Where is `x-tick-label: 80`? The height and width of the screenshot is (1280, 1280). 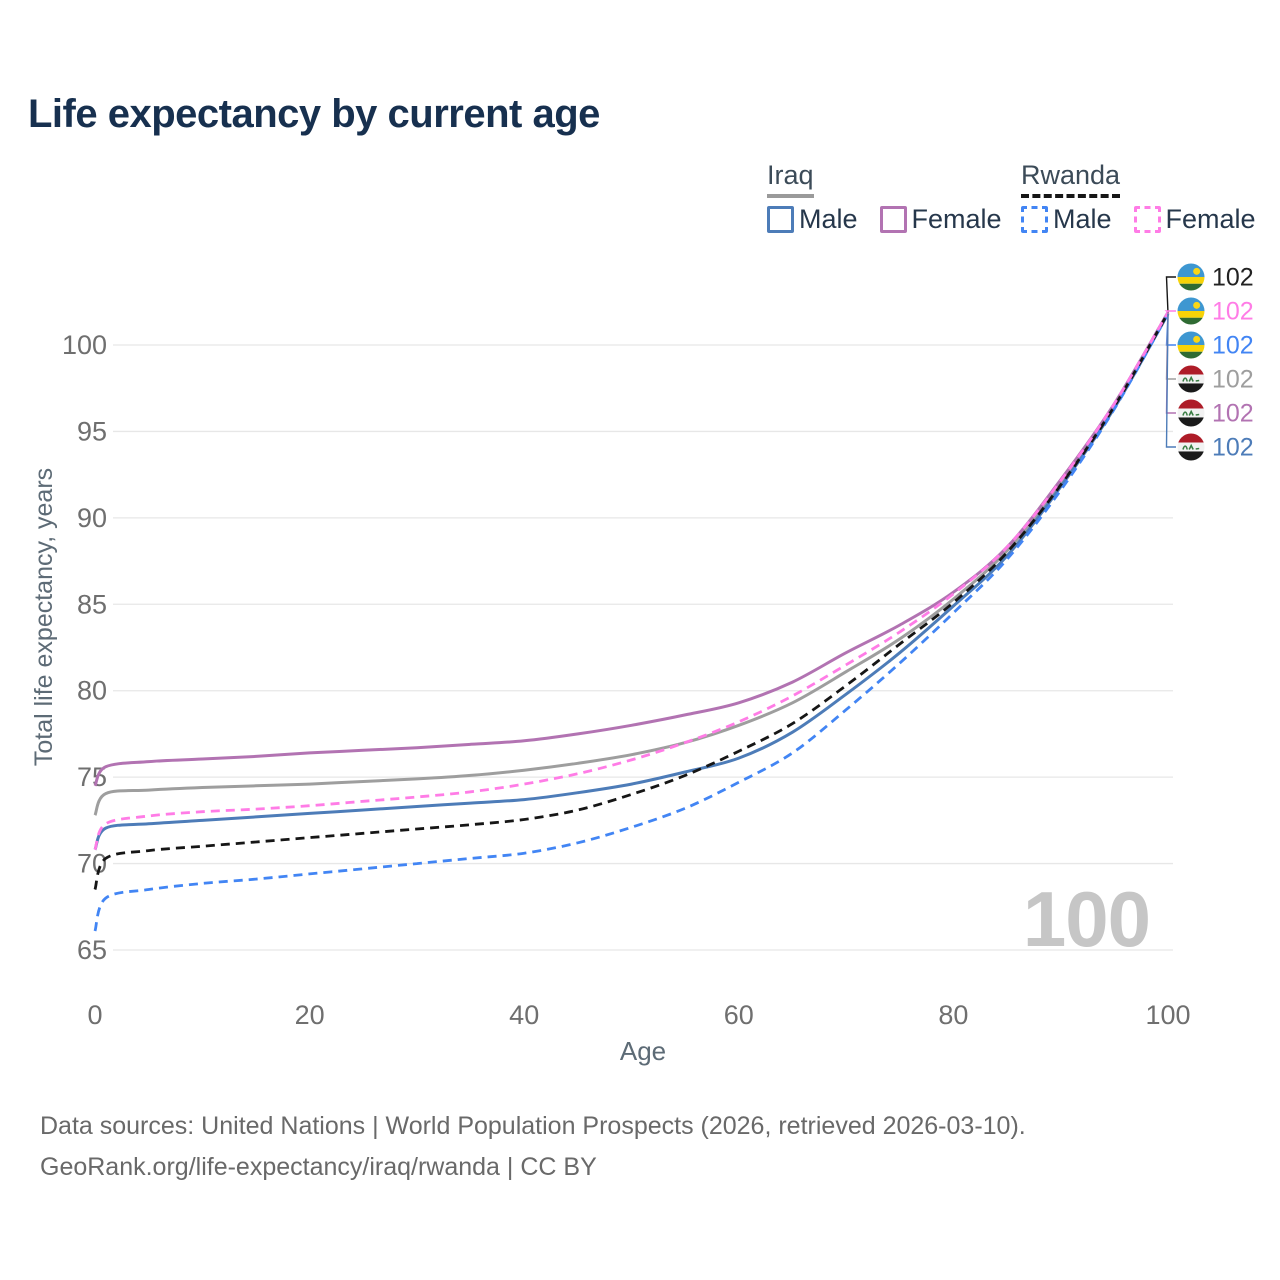 x-tick-label: 80 is located at coordinates (953, 1015).